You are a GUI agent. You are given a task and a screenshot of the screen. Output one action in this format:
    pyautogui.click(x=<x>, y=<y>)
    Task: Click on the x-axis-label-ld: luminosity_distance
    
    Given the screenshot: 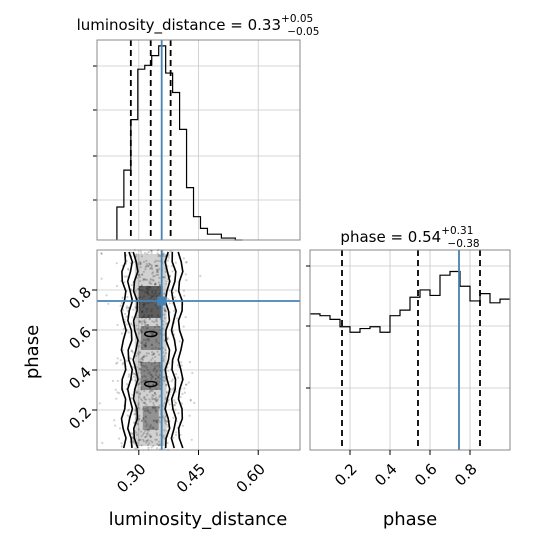 What is the action you would take?
    pyautogui.click(x=198, y=519)
    